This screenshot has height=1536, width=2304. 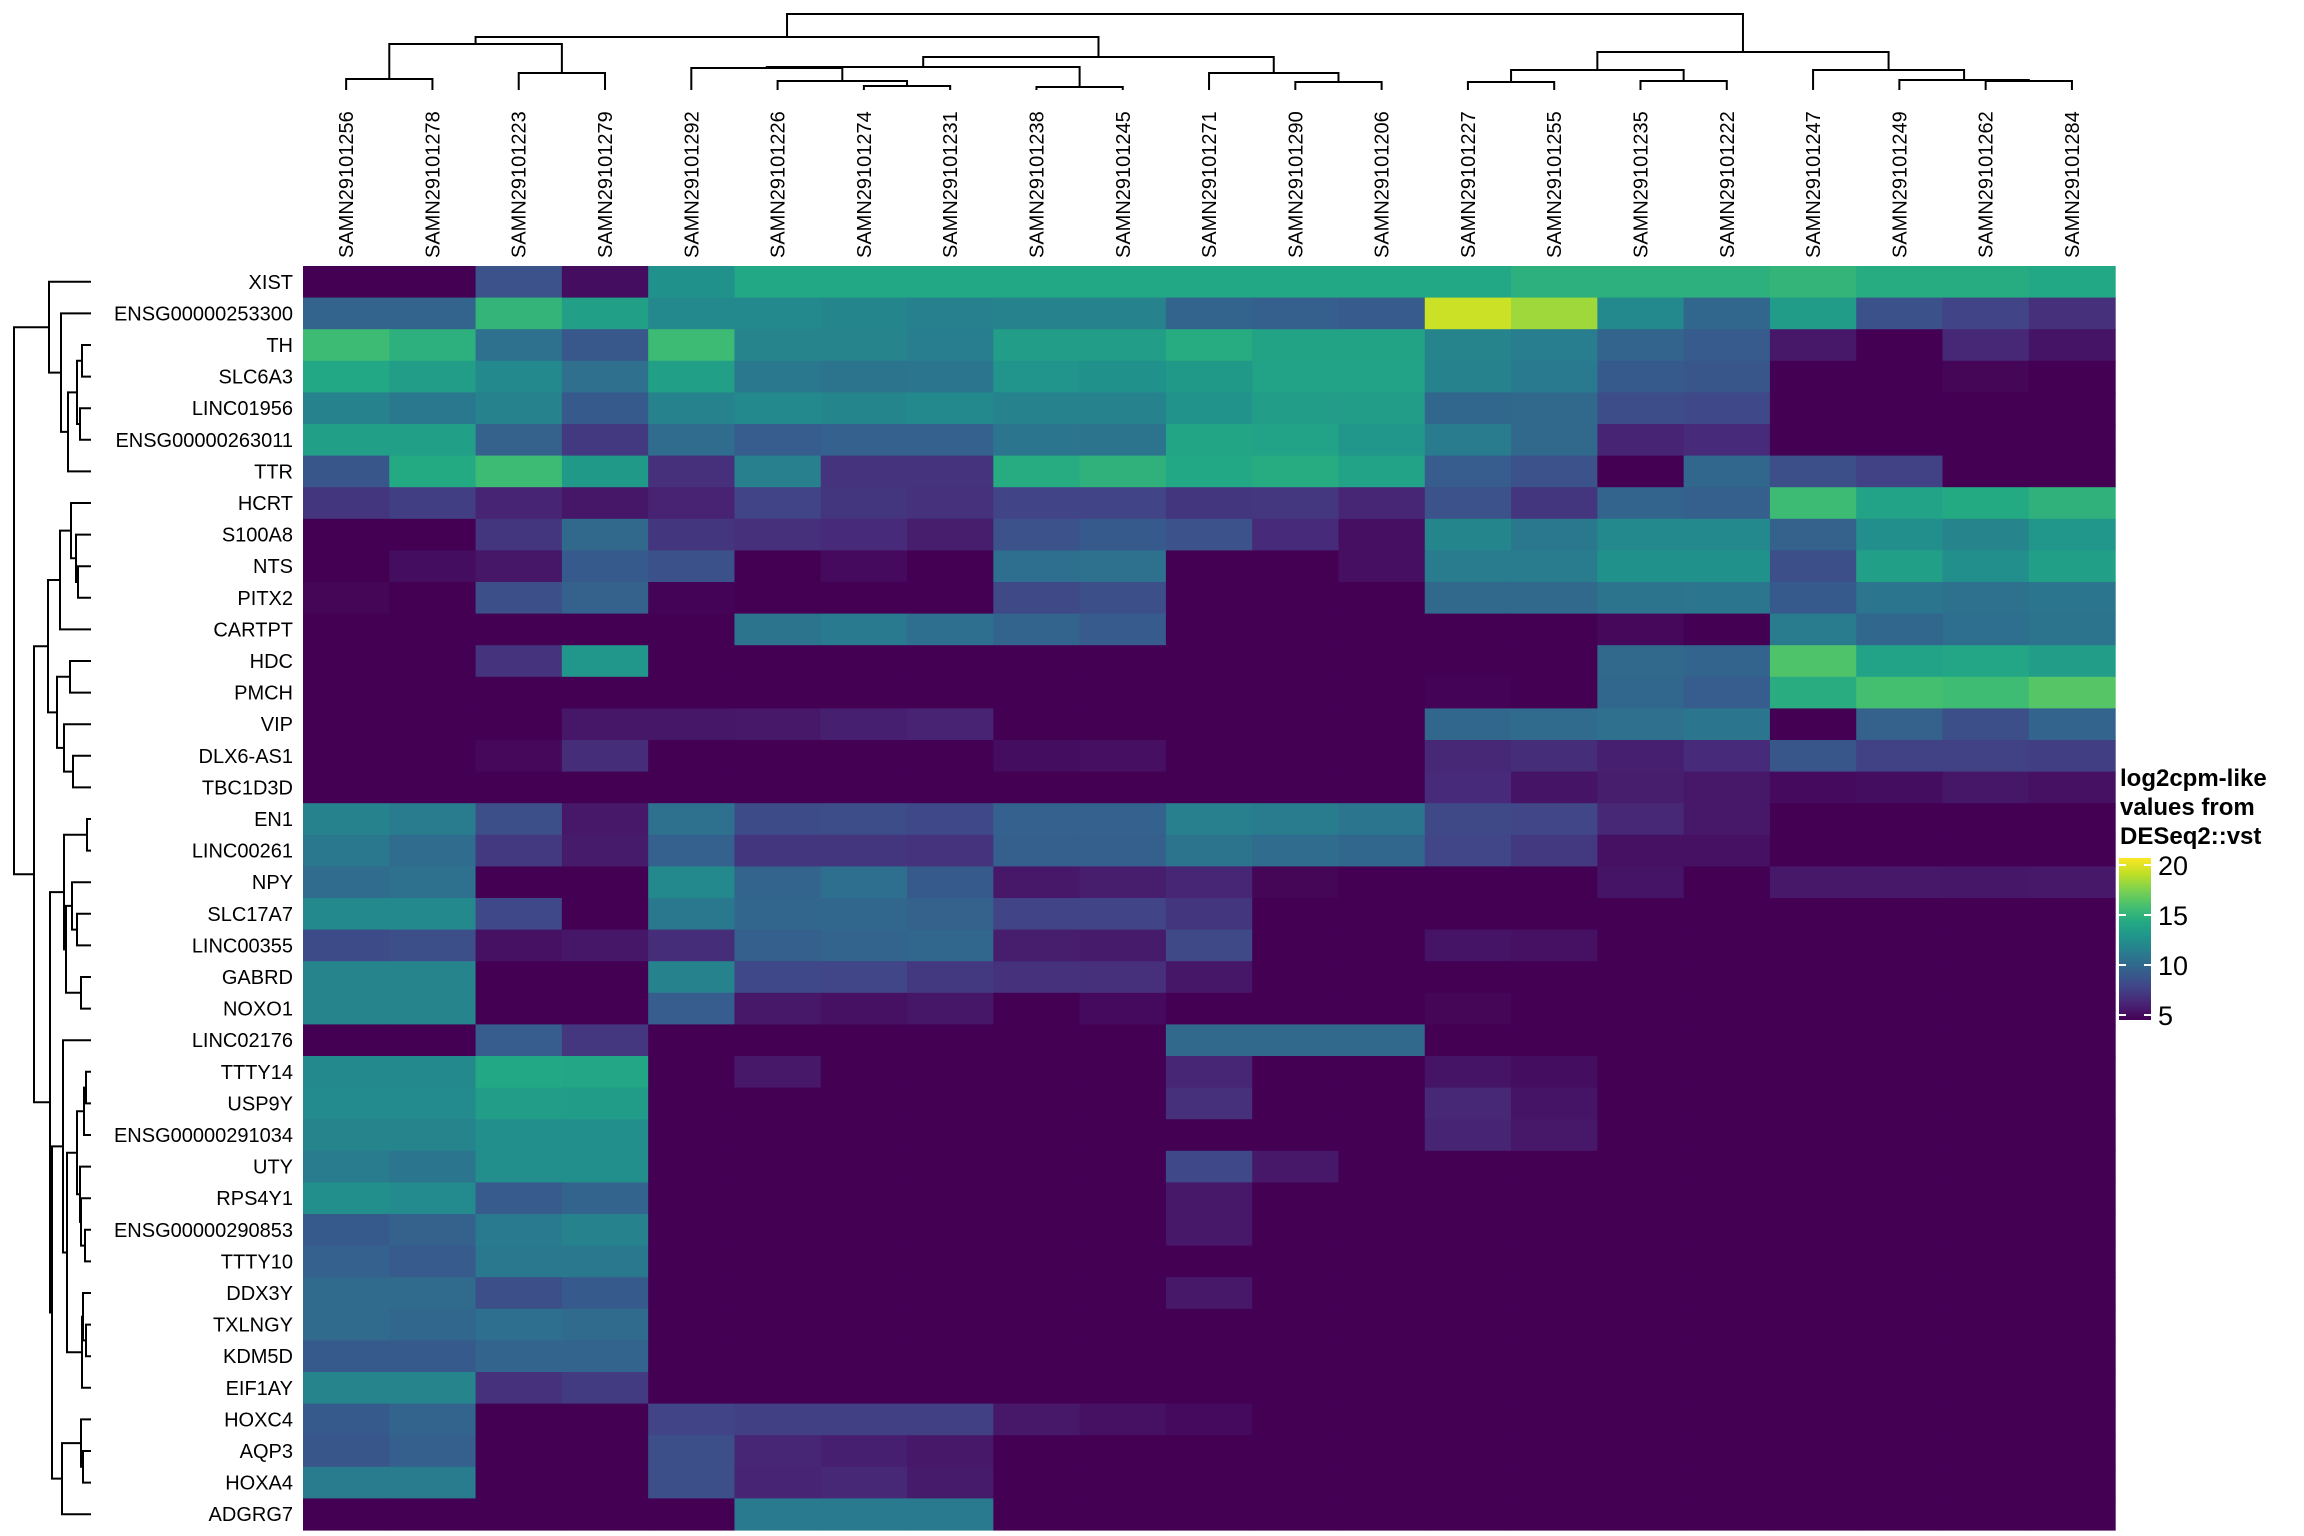 What do you see at coordinates (258, 1010) in the screenshot?
I see `row-label: NOXO1` at bounding box center [258, 1010].